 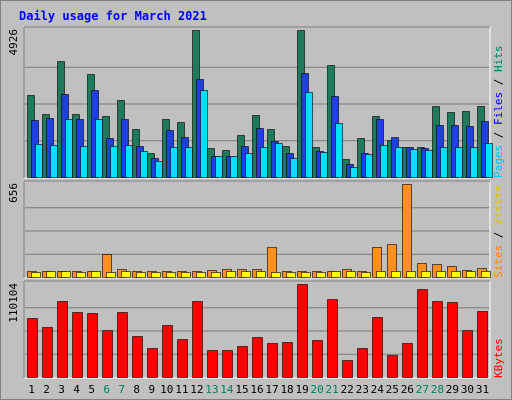 What do you see at coordinates (13, 193) in the screenshot?
I see `y-max-label: 656` at bounding box center [13, 193].